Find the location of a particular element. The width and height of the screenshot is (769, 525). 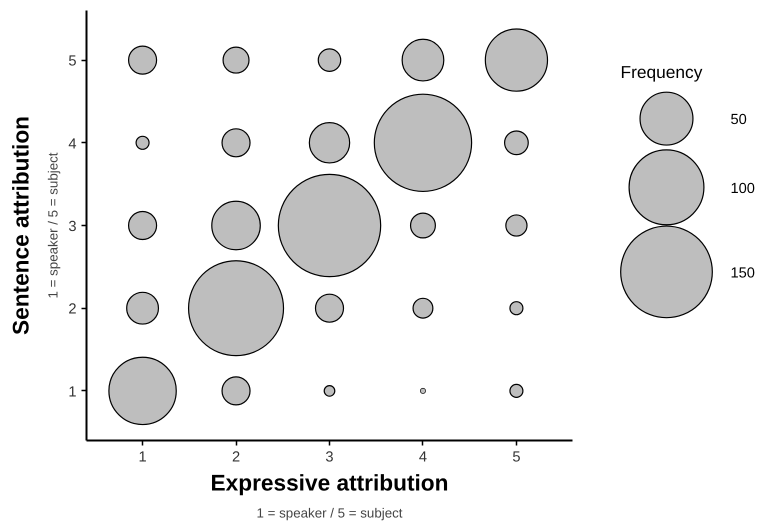

y-tick-label: 5 is located at coordinates (72, 62).